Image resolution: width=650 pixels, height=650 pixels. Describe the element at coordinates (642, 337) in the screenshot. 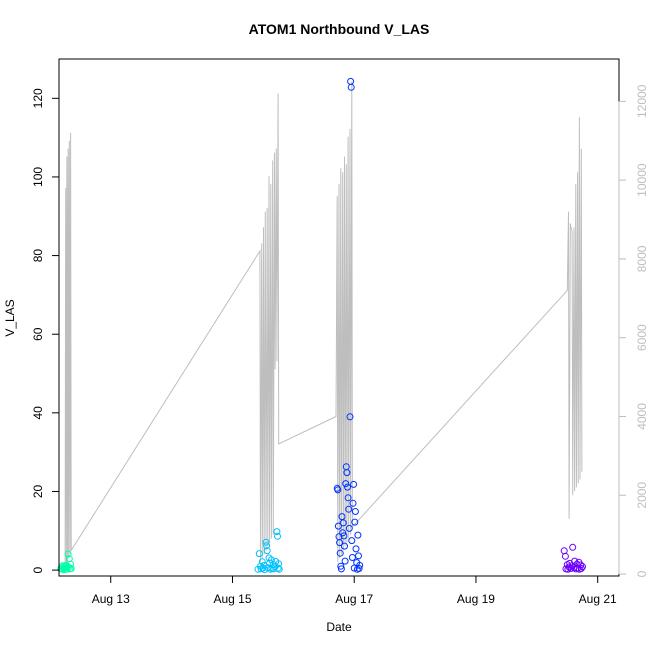

I see `y2-tick-label: 6000` at that location.